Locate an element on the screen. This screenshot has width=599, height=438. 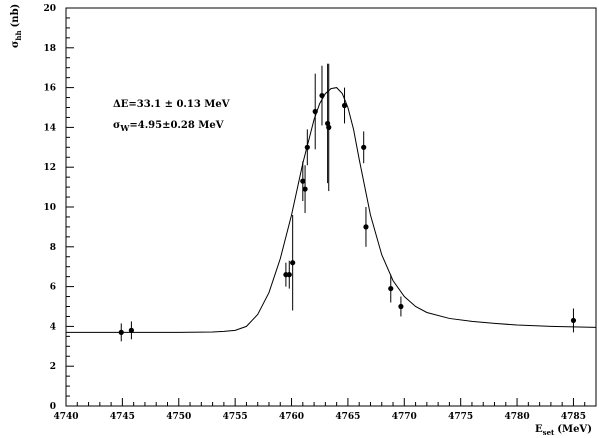
y-tick-label: 20 is located at coordinates (49, 9).